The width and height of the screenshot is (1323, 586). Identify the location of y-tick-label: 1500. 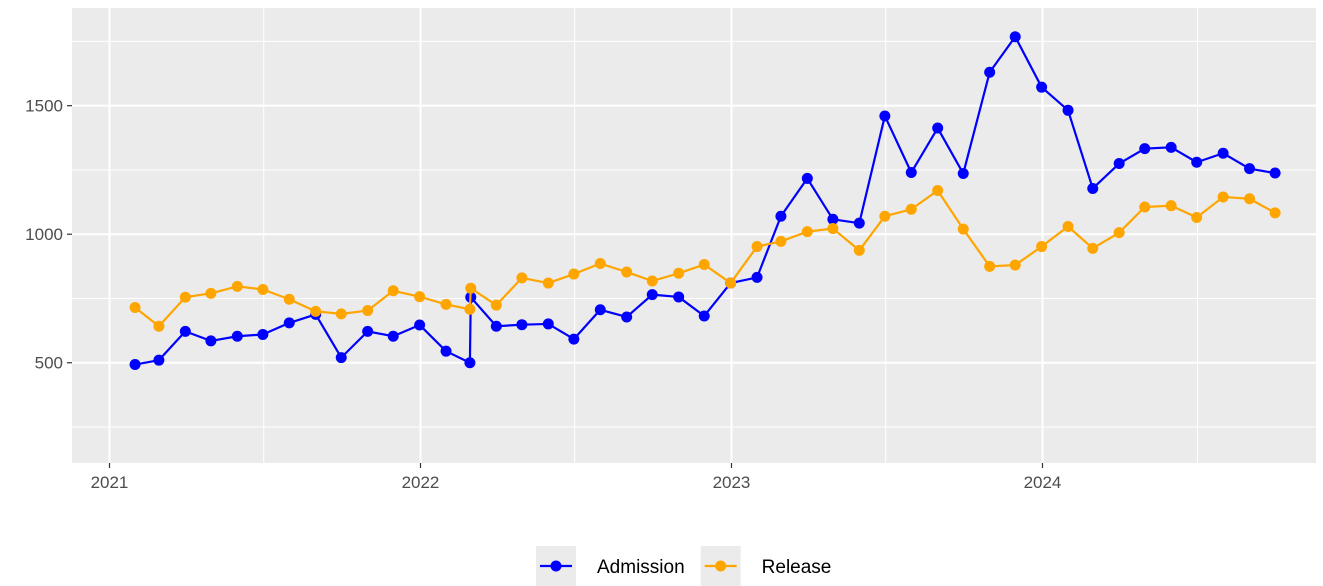
(44, 106).